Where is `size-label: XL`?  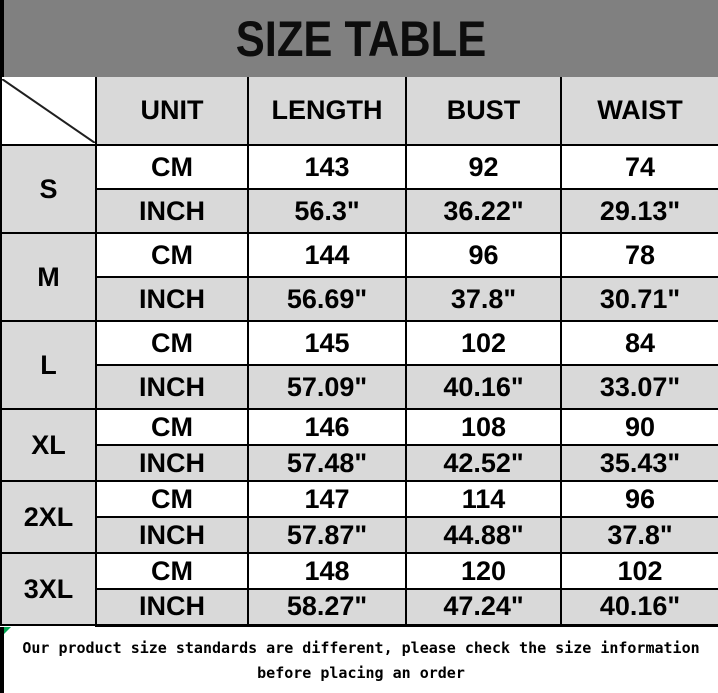 size-label: XL is located at coordinates (48, 445).